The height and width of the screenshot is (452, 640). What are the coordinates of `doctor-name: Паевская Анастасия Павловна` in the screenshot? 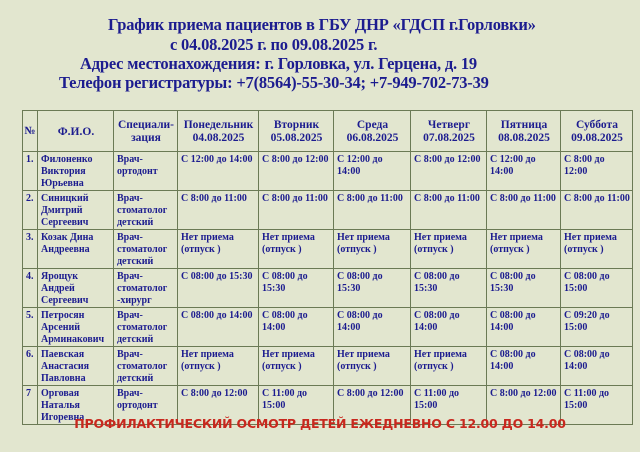 It's located at (75, 366).